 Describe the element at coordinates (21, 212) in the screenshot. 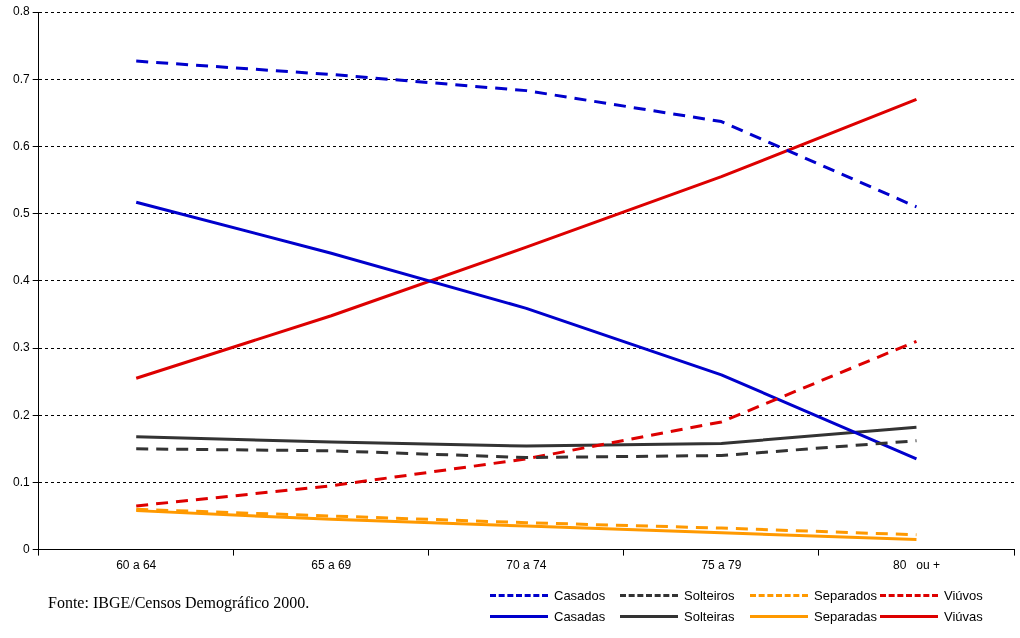

I see `y-tick-label: 0.5` at that location.